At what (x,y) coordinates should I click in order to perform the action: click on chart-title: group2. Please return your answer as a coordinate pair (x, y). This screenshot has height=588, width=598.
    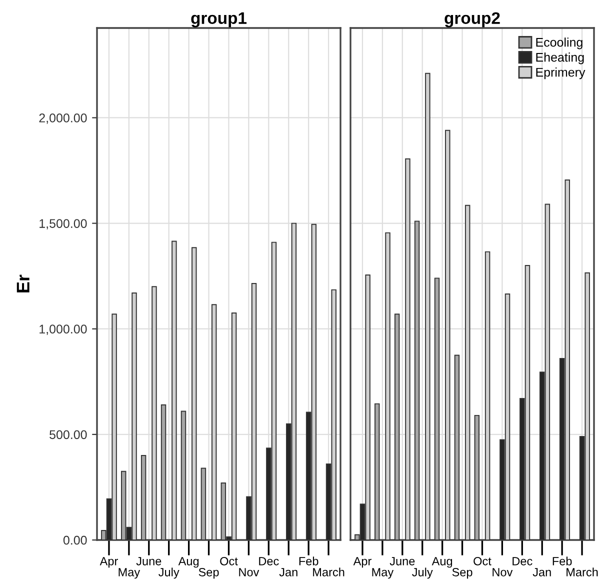
    Looking at the image, I should click on (472, 20).